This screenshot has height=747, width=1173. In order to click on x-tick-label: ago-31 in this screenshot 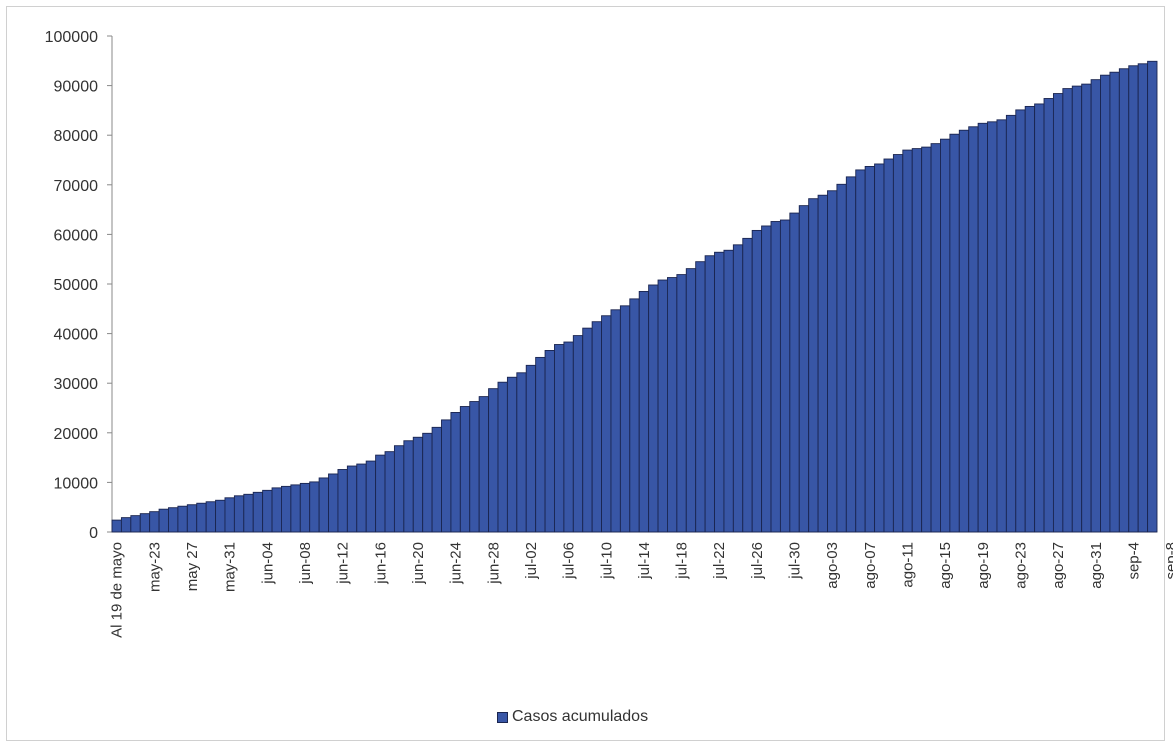, I will do `click(1096, 565)`.